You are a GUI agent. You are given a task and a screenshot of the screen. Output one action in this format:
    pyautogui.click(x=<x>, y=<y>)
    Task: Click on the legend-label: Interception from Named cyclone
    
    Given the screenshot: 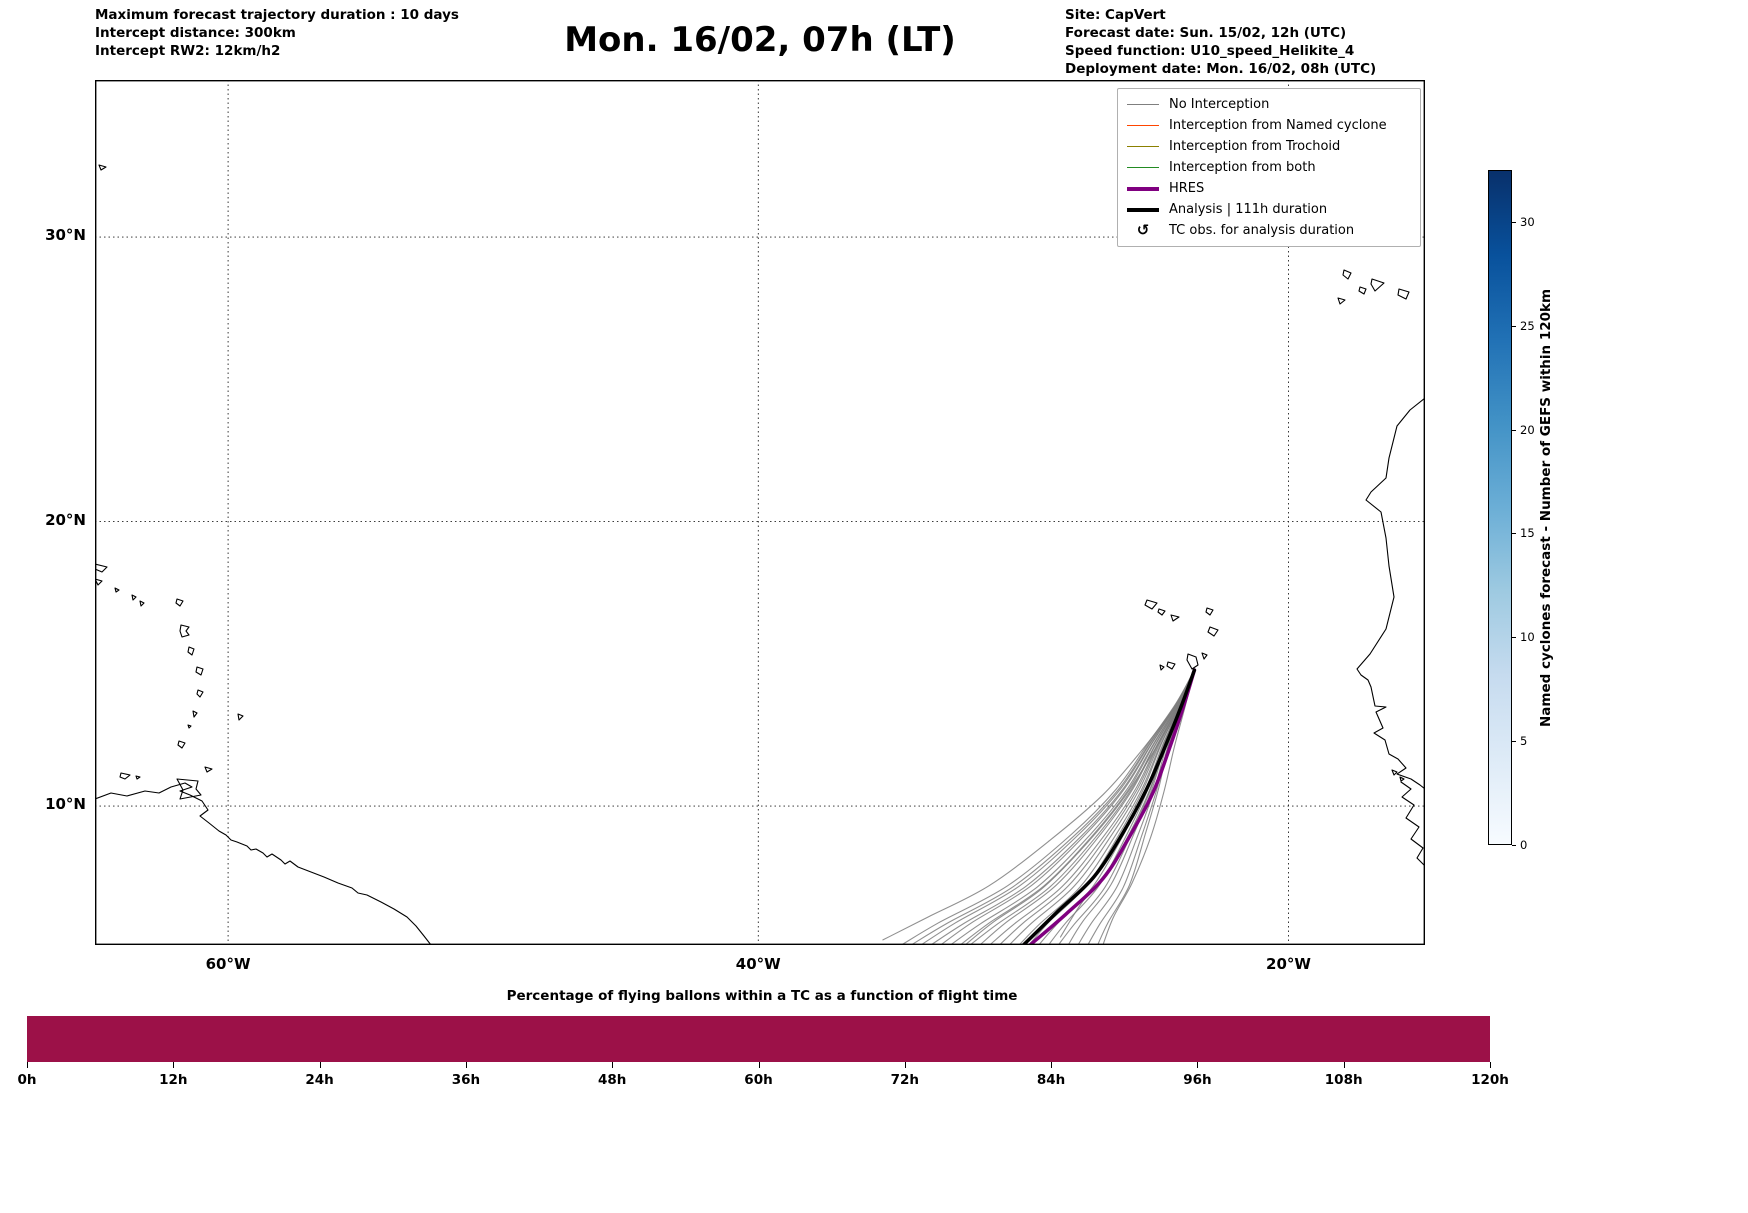 What is the action you would take?
    pyautogui.click(x=1278, y=125)
    